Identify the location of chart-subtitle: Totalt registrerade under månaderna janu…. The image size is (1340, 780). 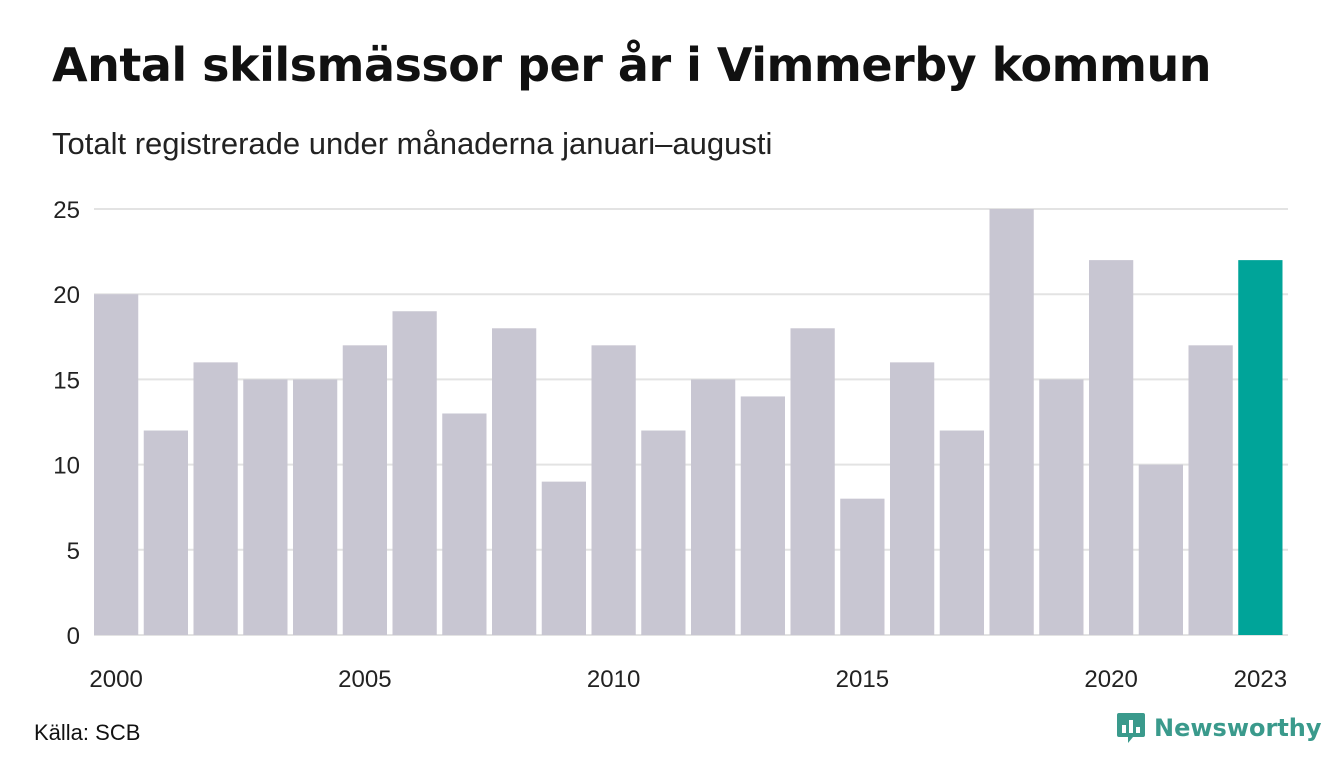
(412, 143).